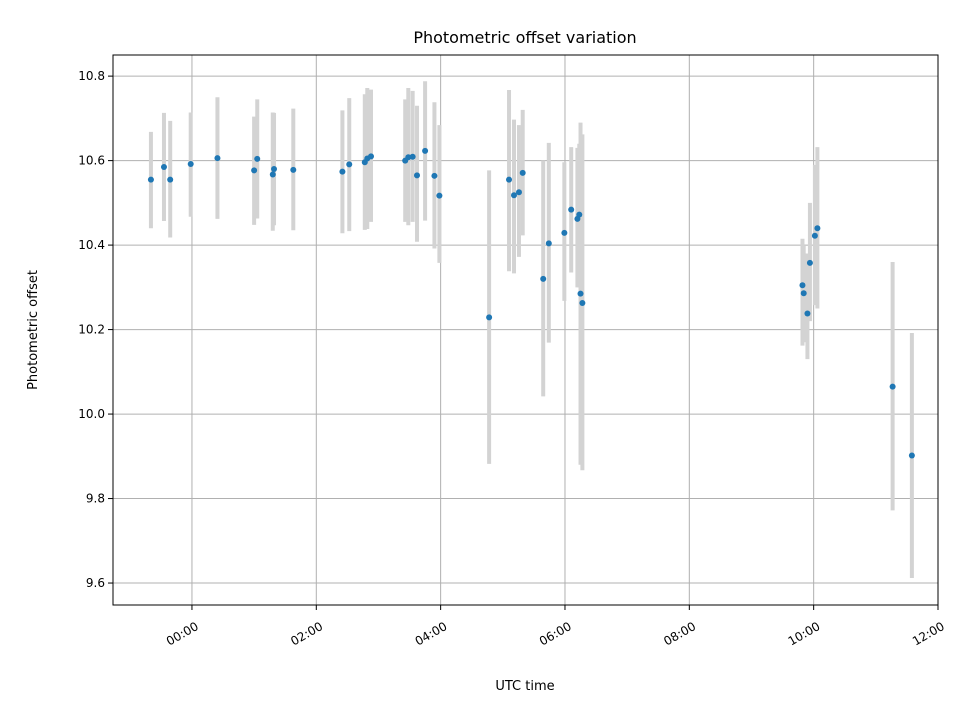 The width and height of the screenshot is (960, 720). I want to click on chart-title: Photometric offset variation, so click(524, 37).